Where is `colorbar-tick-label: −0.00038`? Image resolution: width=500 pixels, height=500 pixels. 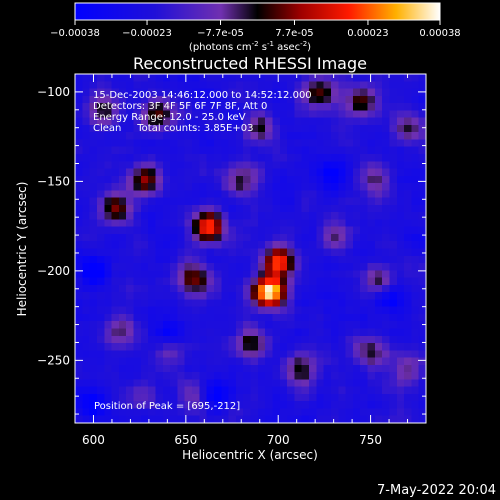
colorbar-tick-label: −0.00038 is located at coordinates (75, 33).